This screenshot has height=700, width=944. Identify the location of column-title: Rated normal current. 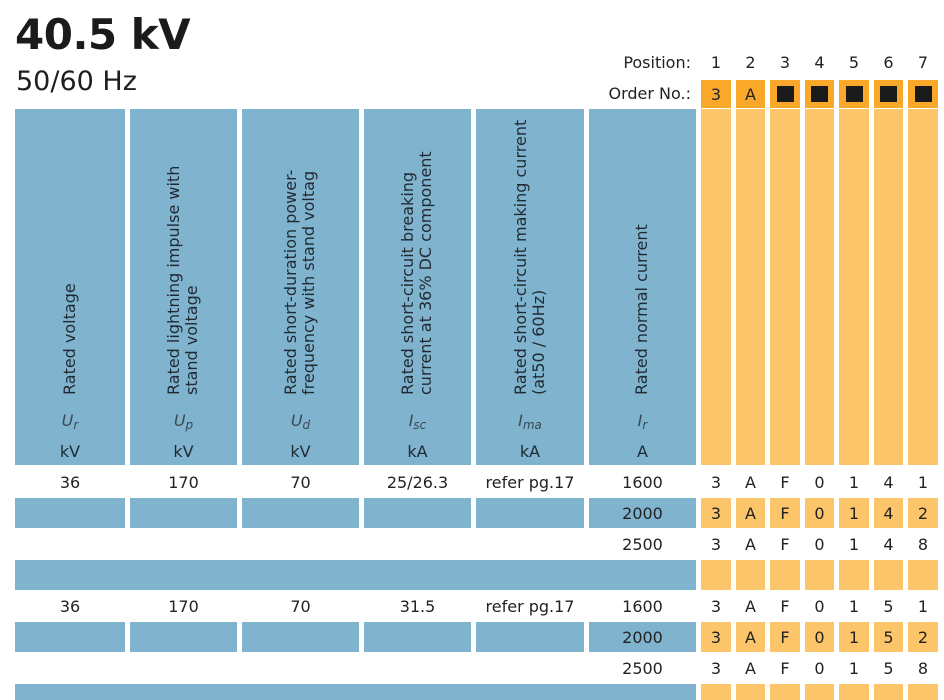
(641, 309).